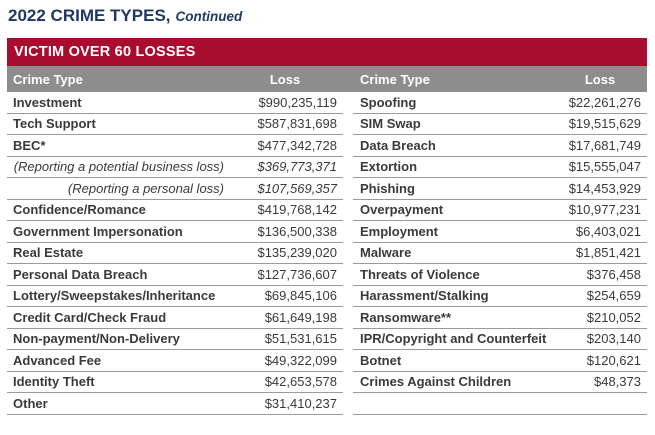 Image resolution: width=655 pixels, height=435 pixels. I want to click on crime-type-cell: Data Breach, so click(398, 145).